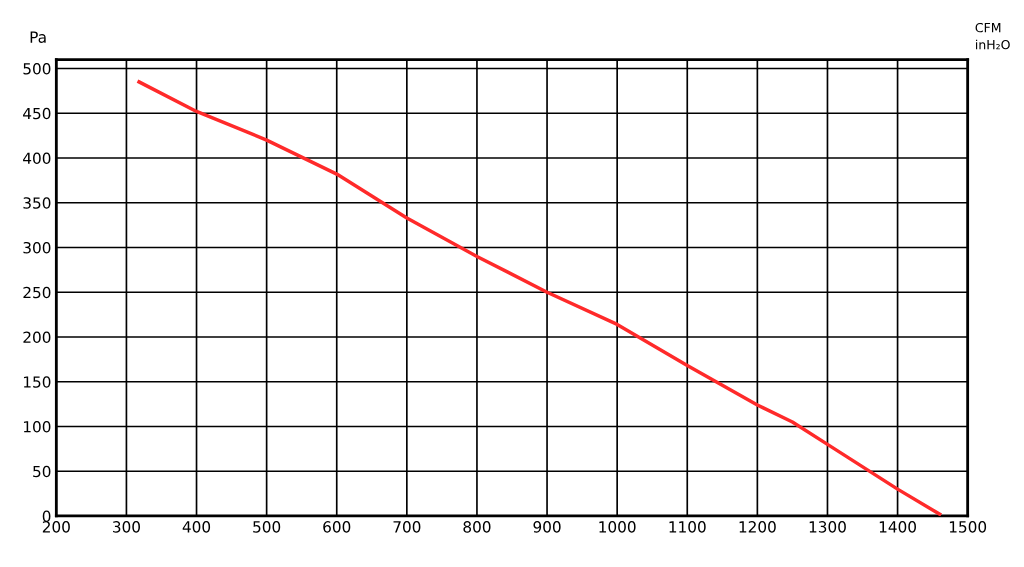  Describe the element at coordinates (37, 337) in the screenshot. I see `y-tick-label: 200` at that location.